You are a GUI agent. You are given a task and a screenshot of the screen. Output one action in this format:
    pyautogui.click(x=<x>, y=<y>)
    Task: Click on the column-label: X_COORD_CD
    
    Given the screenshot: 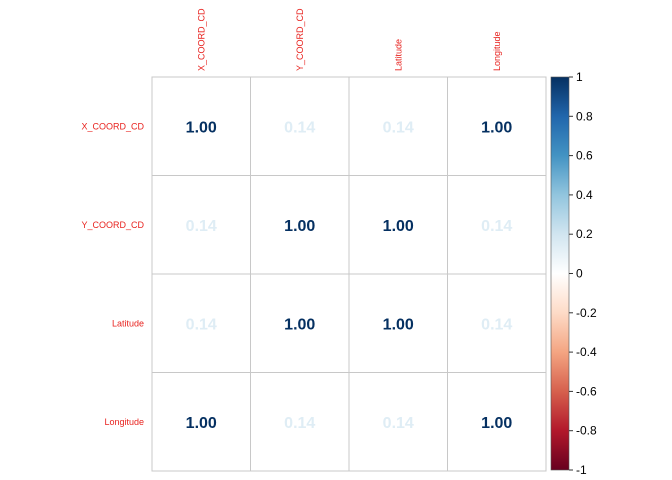 What is the action you would take?
    pyautogui.click(x=201, y=39)
    